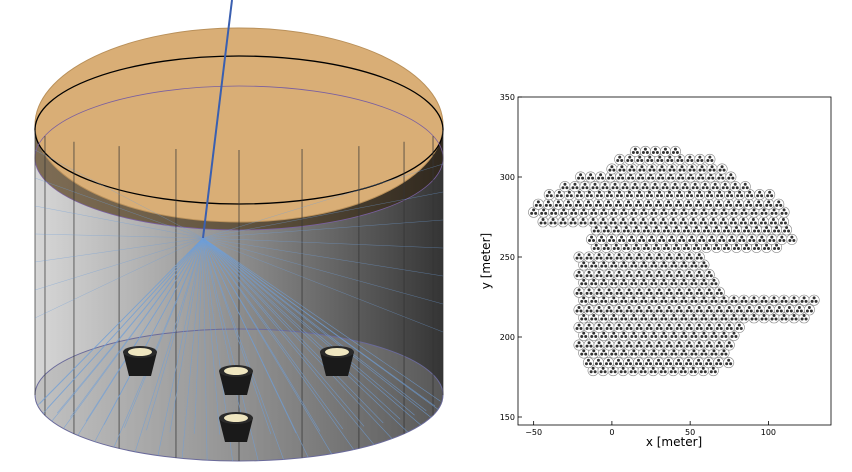 This screenshot has height=472, width=852. Describe the element at coordinates (768, 432) in the screenshot. I see `x-tick-label: 100` at that location.